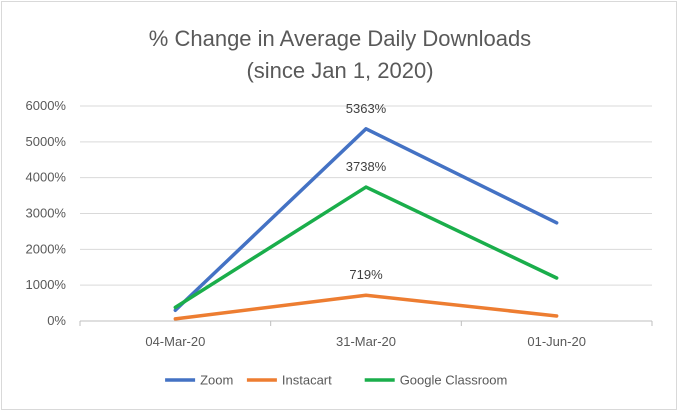 Image resolution: width=680 pixels, height=413 pixels. What do you see at coordinates (199, 380) in the screenshot?
I see `legend-item-zoom: Zoom` at bounding box center [199, 380].